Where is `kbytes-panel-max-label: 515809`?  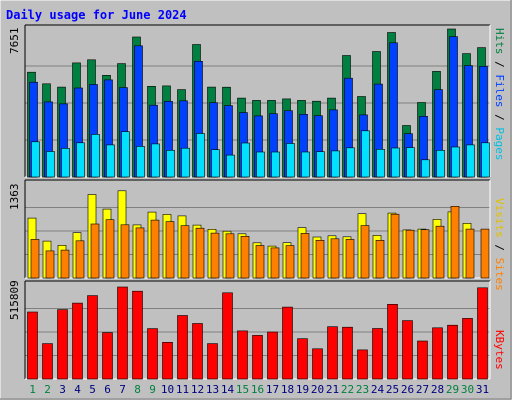
kbytes-panel-max-label: 515809 is located at coordinates (14, 300).